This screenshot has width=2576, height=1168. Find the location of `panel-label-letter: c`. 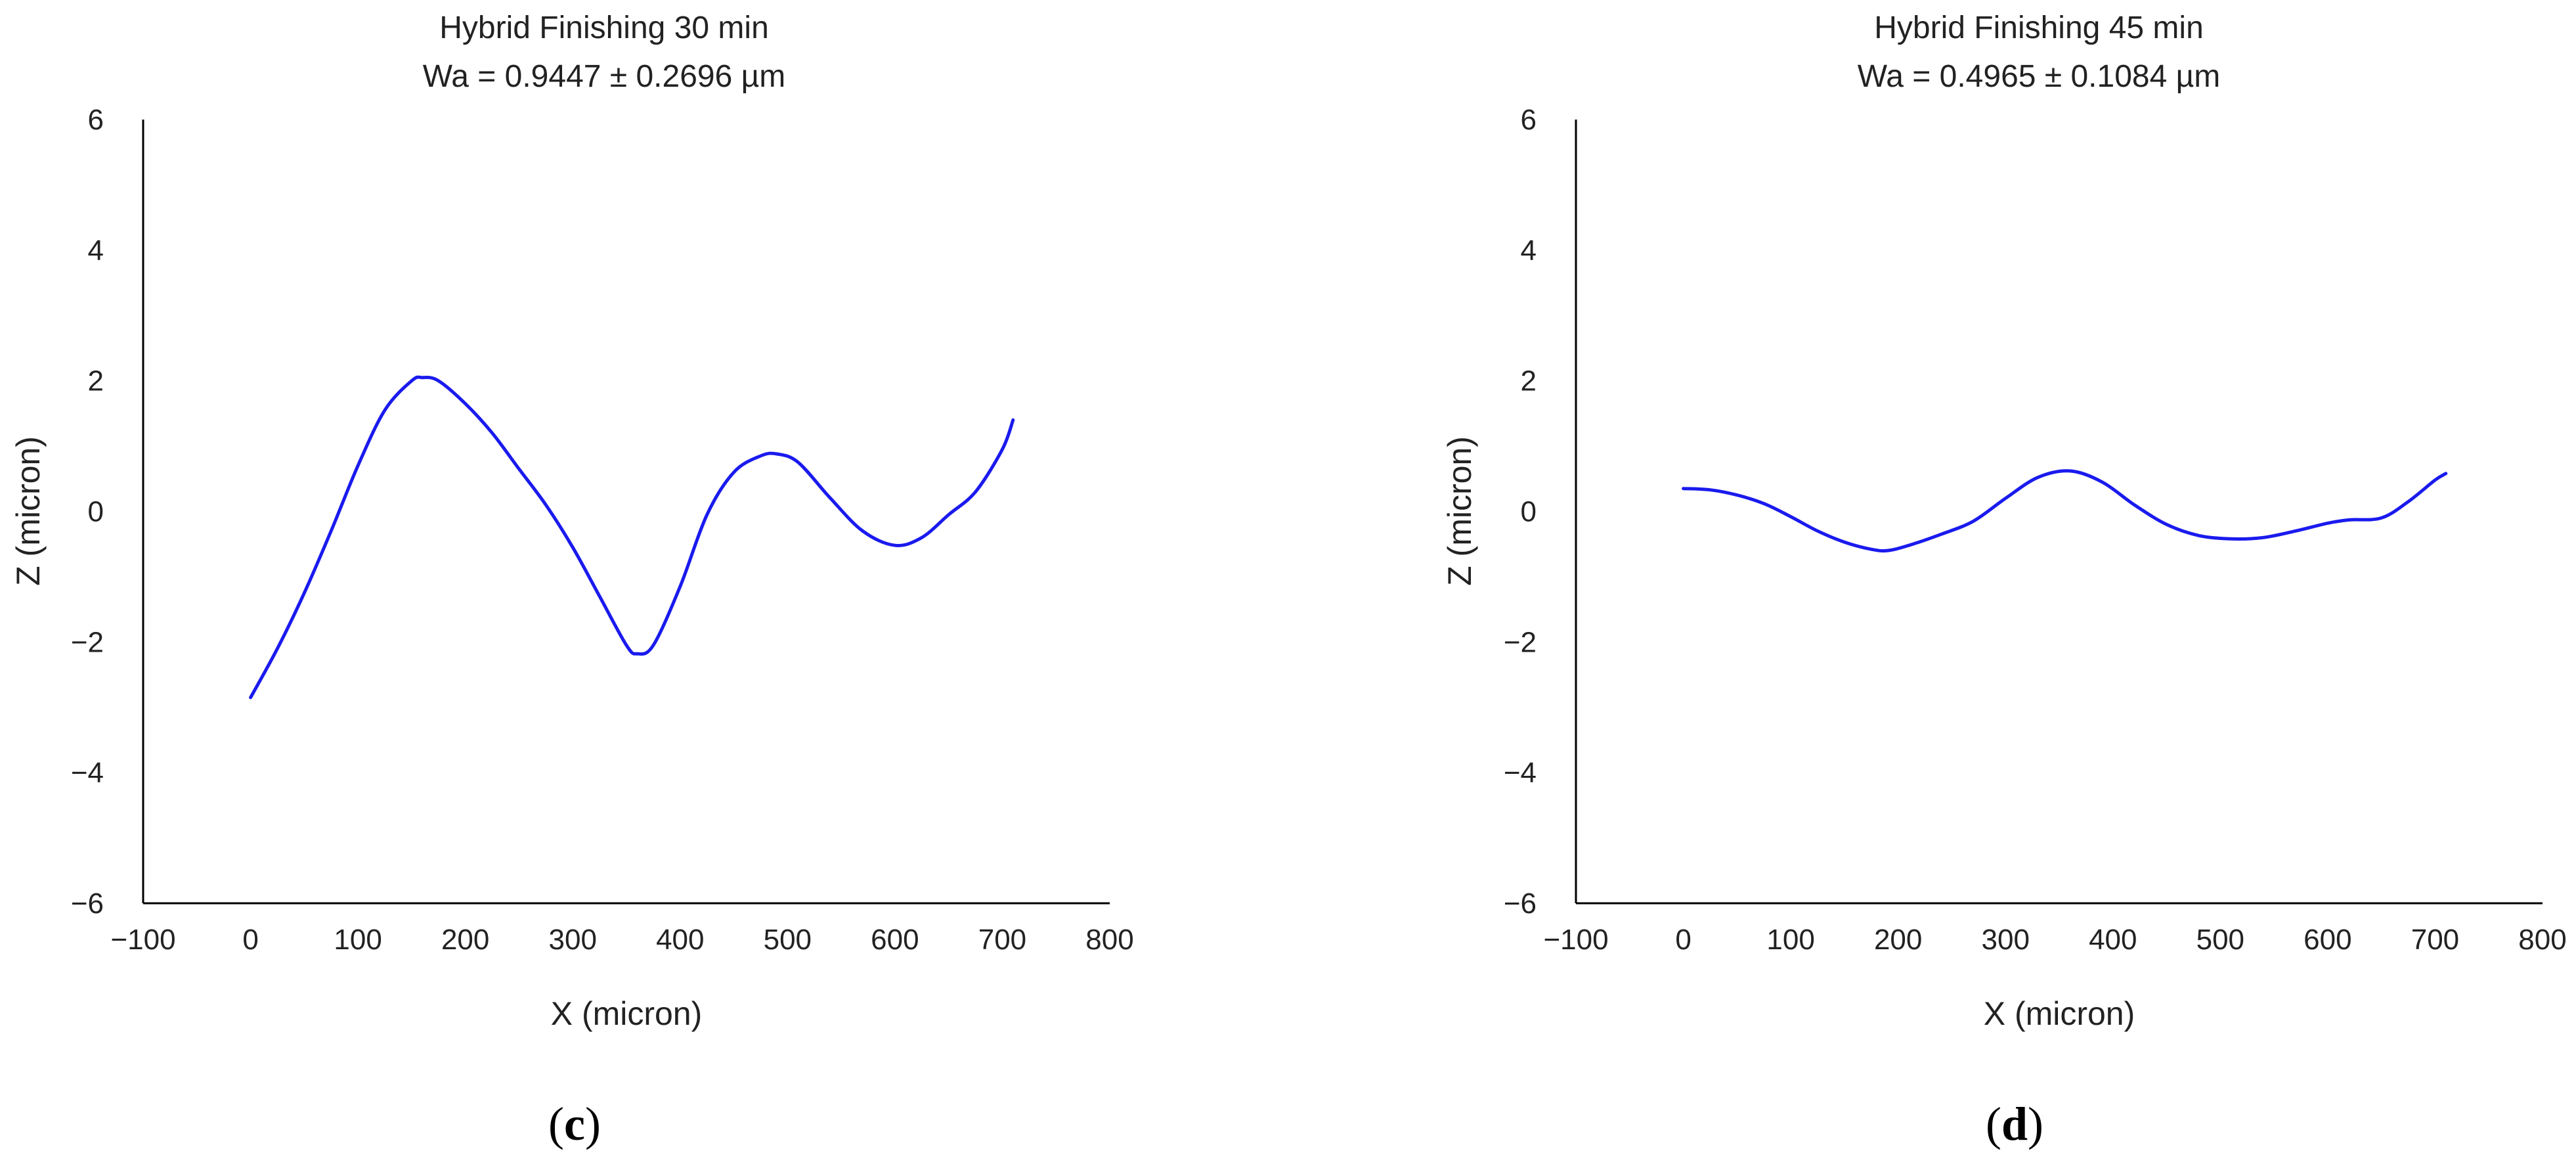

panel-label-letter: c is located at coordinates (574, 1124).